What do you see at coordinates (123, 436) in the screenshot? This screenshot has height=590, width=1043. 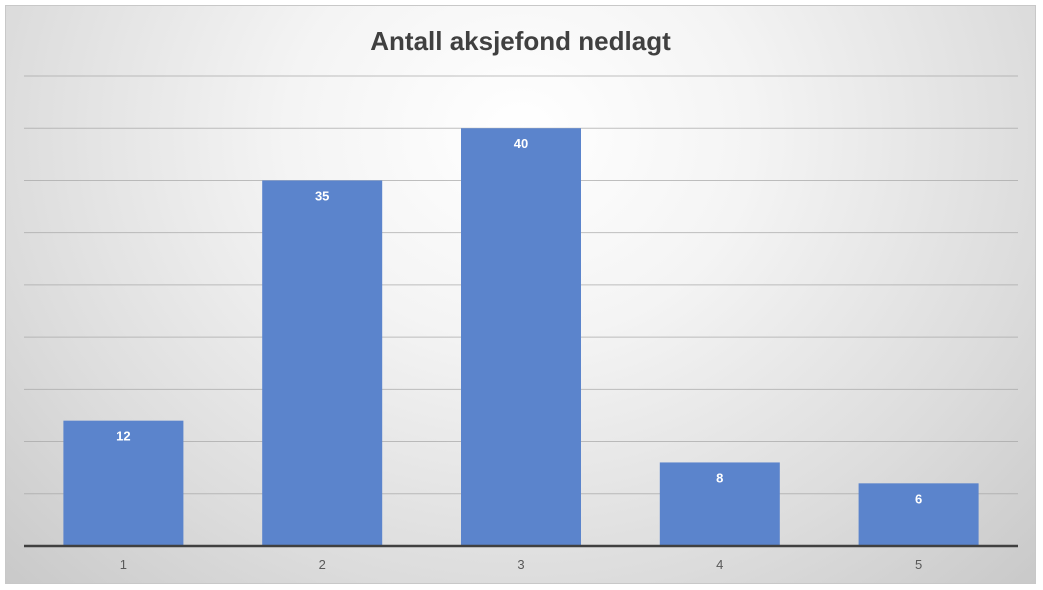 I see `data-label-1: 12` at bounding box center [123, 436].